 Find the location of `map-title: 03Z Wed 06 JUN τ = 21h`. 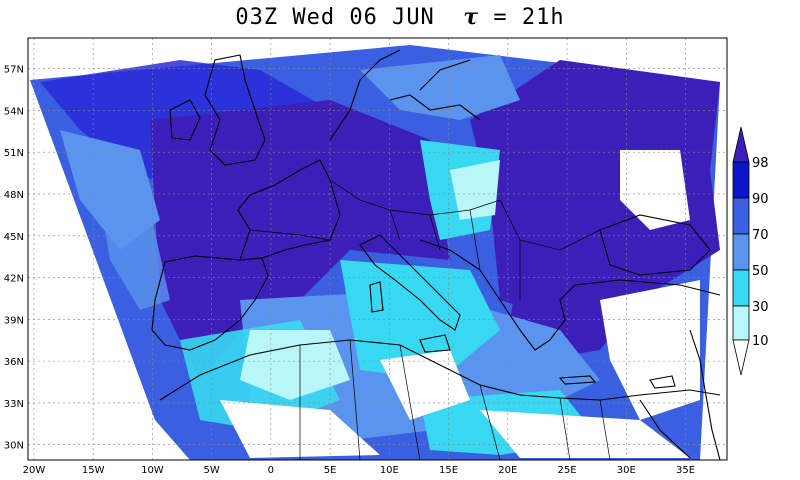

map-title: 03Z Wed 06 JUN τ = 21h is located at coordinates (400, 17).